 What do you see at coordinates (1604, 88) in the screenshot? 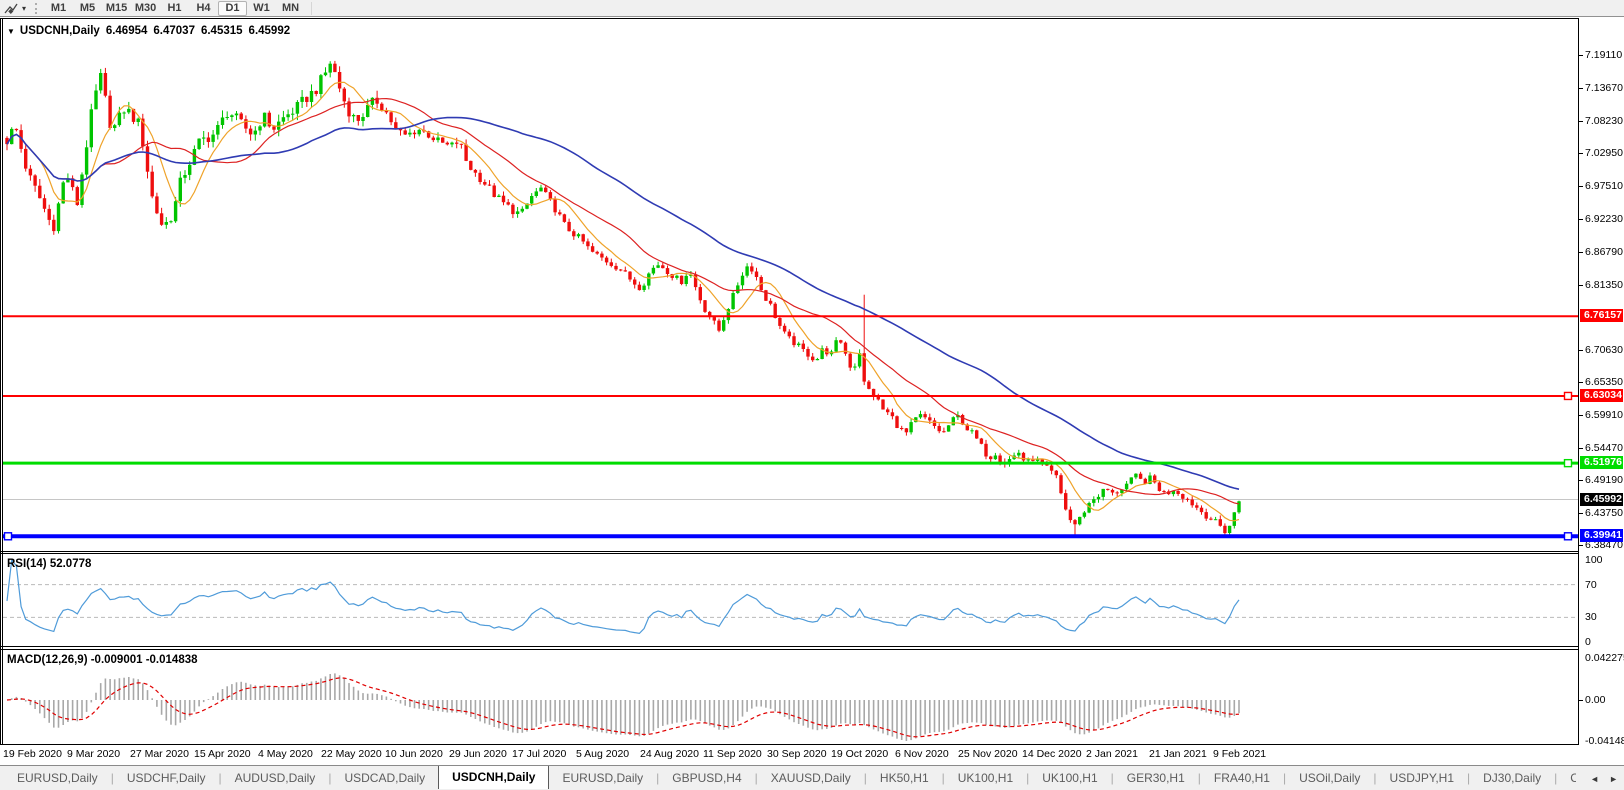
I see `price-tick-label: 7.13670` at bounding box center [1604, 88].